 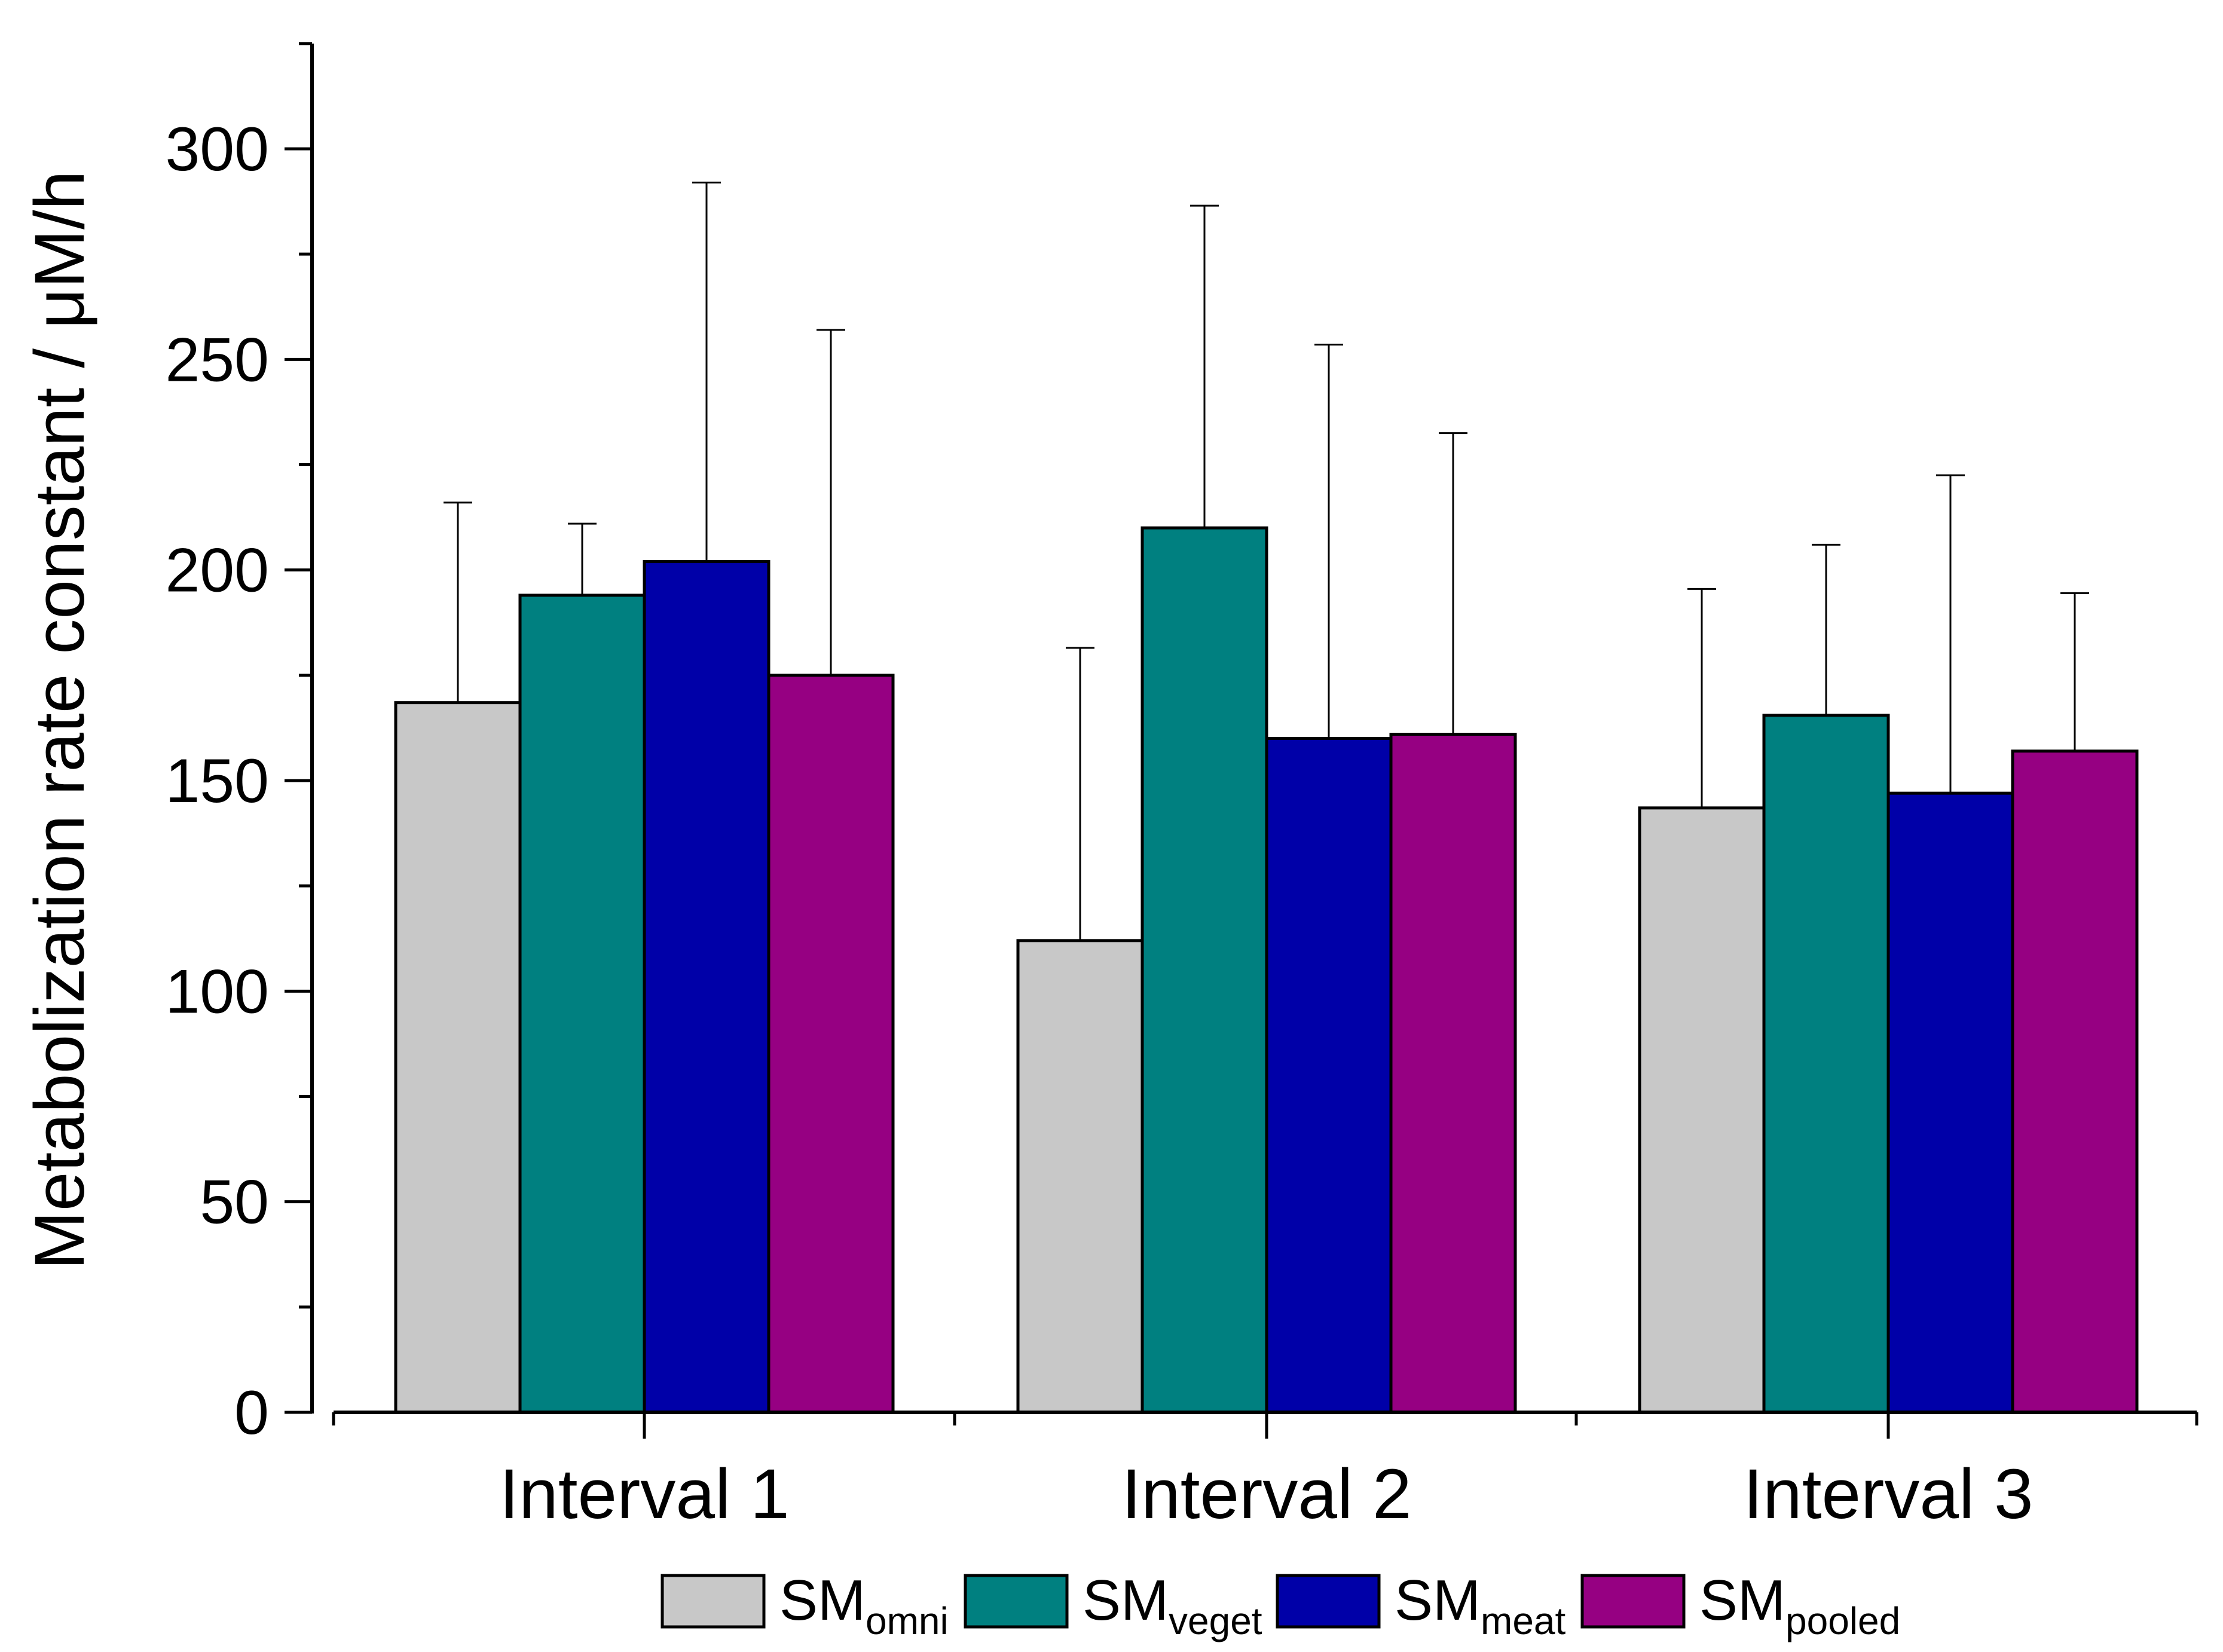 I want to click on legend-subscript: meat, so click(x=1523, y=1620).